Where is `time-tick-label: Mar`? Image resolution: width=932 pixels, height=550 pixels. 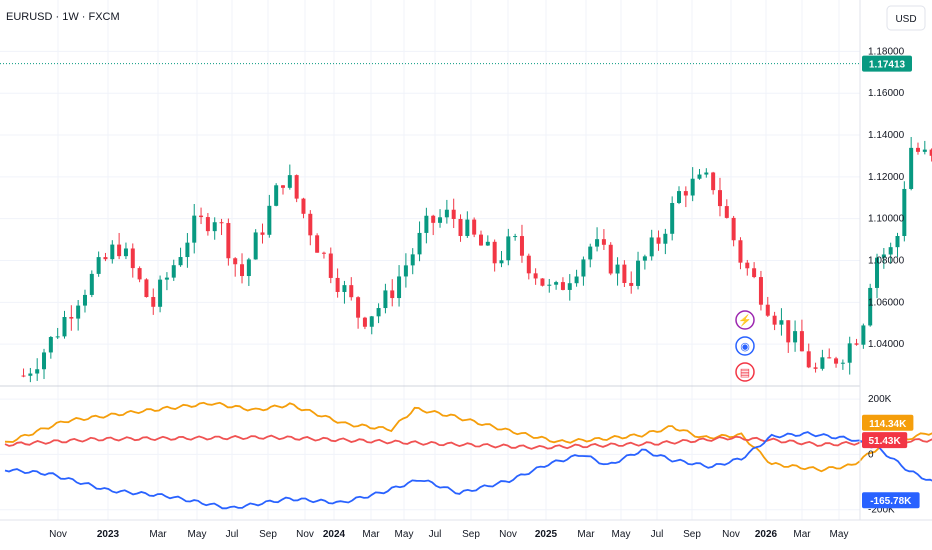
time-tick-label: Mar is located at coordinates (158, 534).